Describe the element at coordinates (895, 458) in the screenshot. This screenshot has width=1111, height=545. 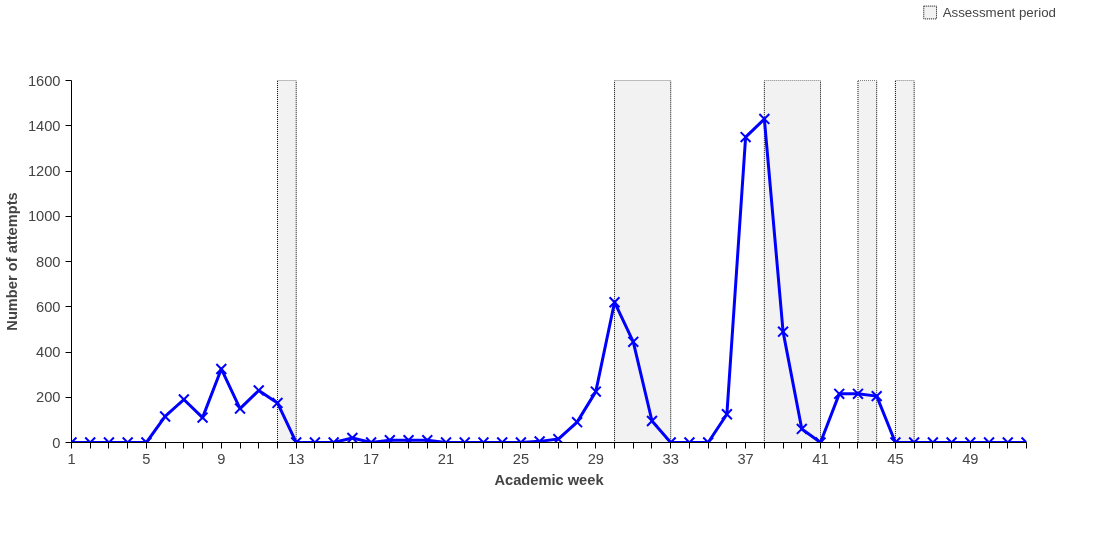
I see `x-tick-label: 45` at that location.